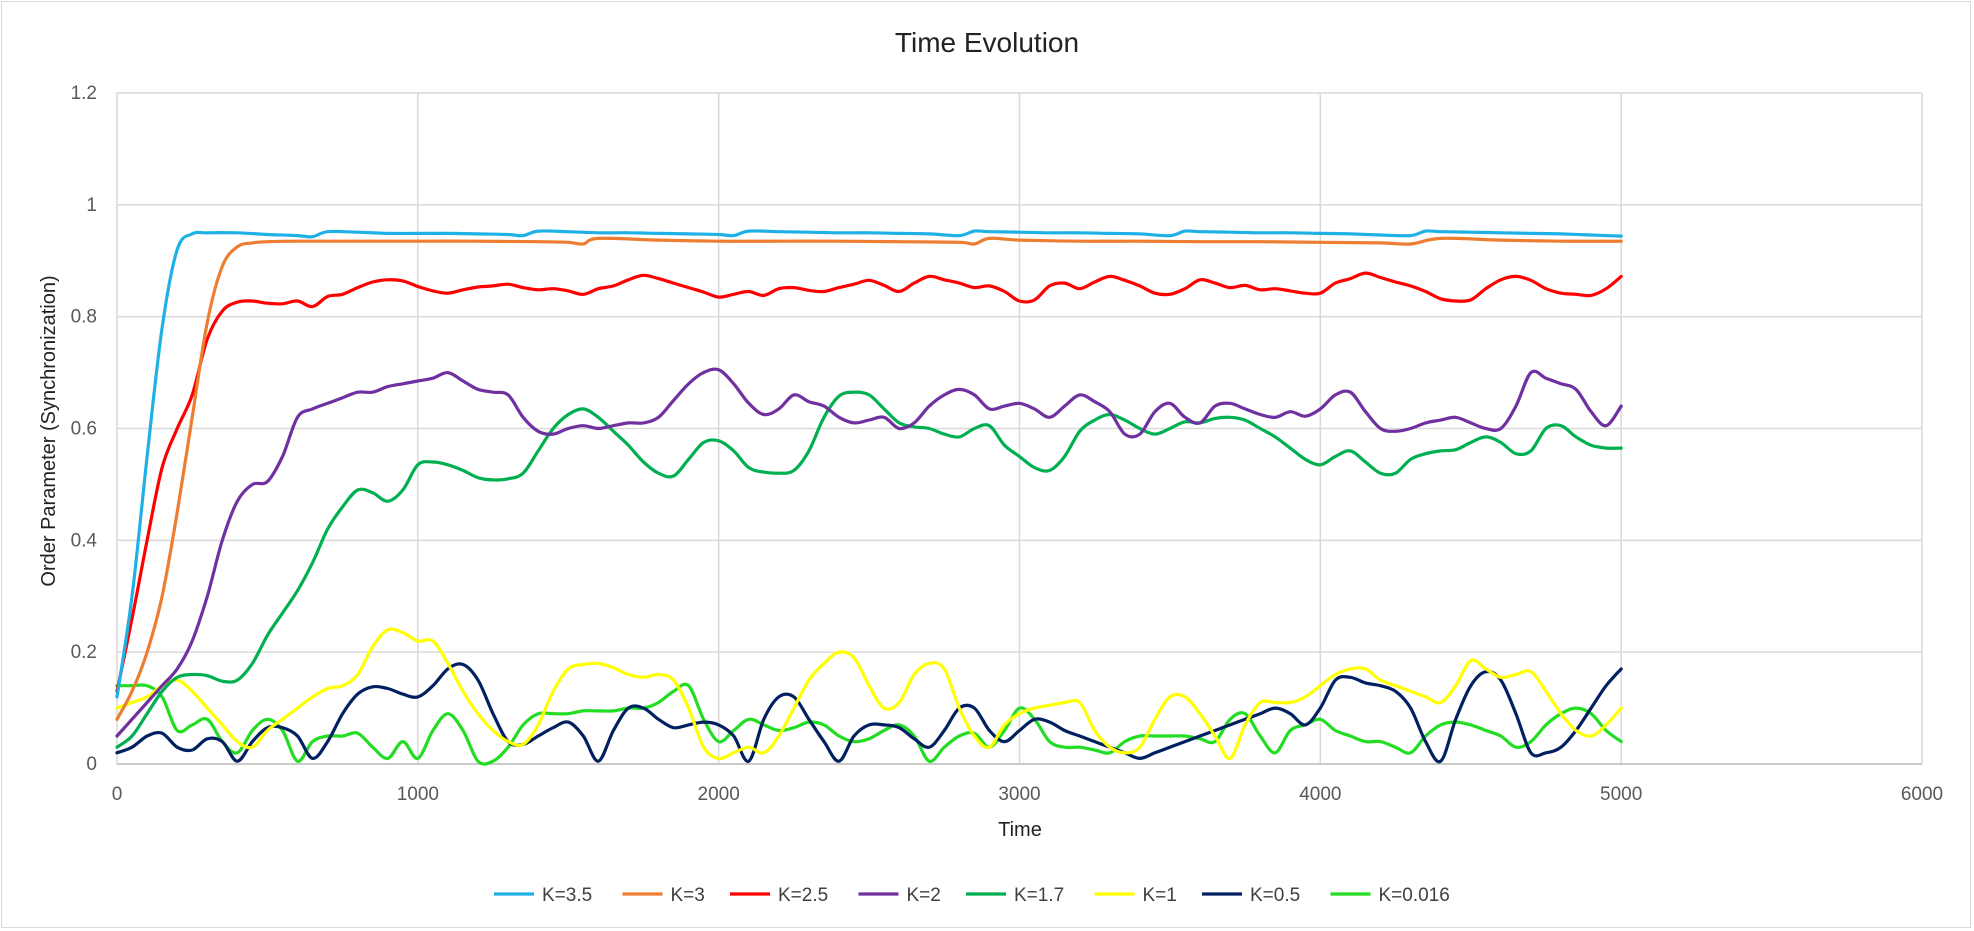 The height and width of the screenshot is (931, 1974). I want to click on legend-item: K=2, so click(899, 895).